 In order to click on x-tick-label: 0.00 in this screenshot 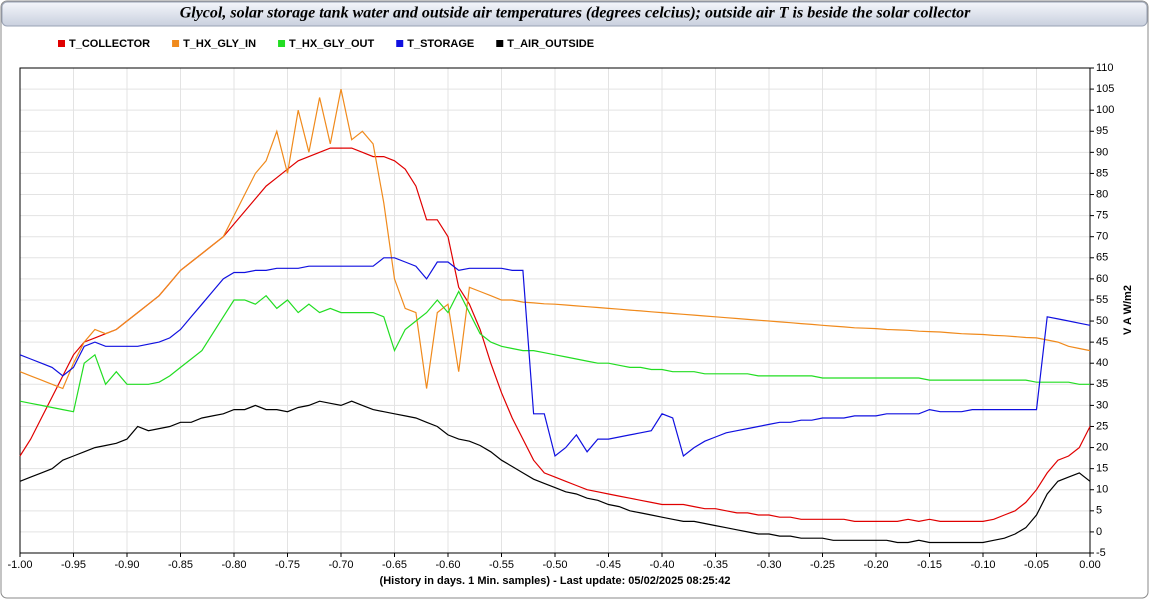, I will do `click(1089, 565)`.